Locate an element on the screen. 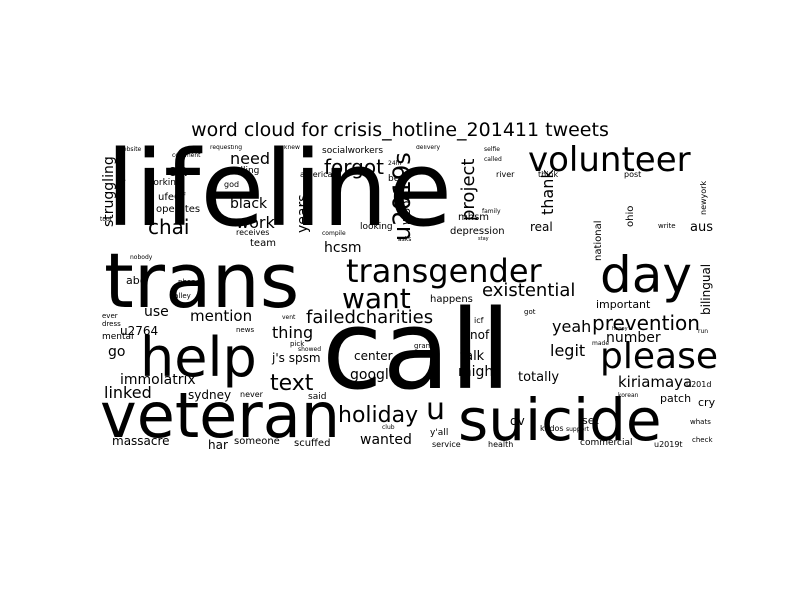 The image size is (800, 600). word-ohio: ohio is located at coordinates (630, 216).